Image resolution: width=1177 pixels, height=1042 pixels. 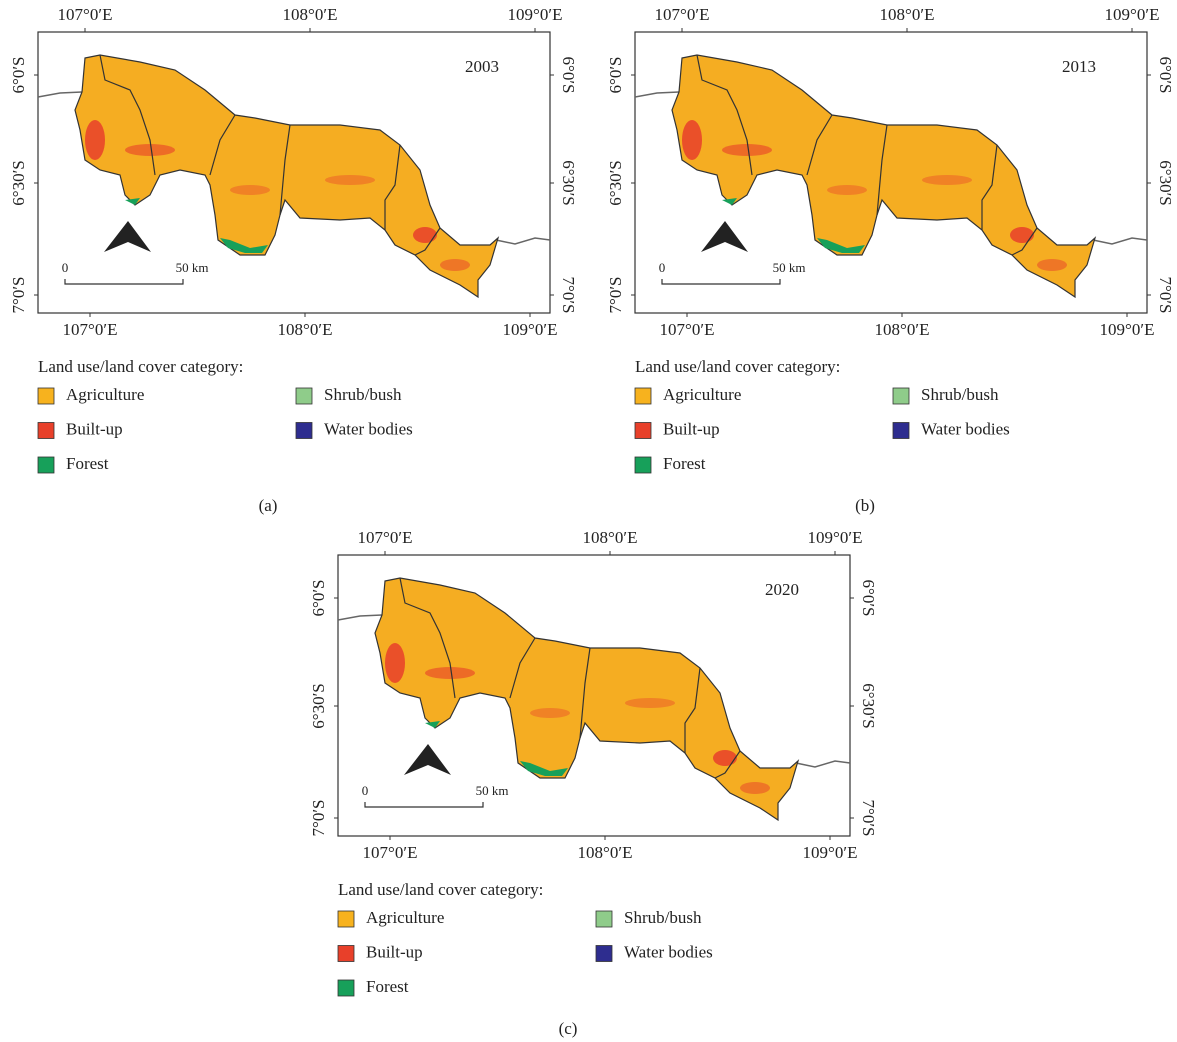 What do you see at coordinates (568, 1028) in the screenshot?
I see `panel-caption: (c)` at bounding box center [568, 1028].